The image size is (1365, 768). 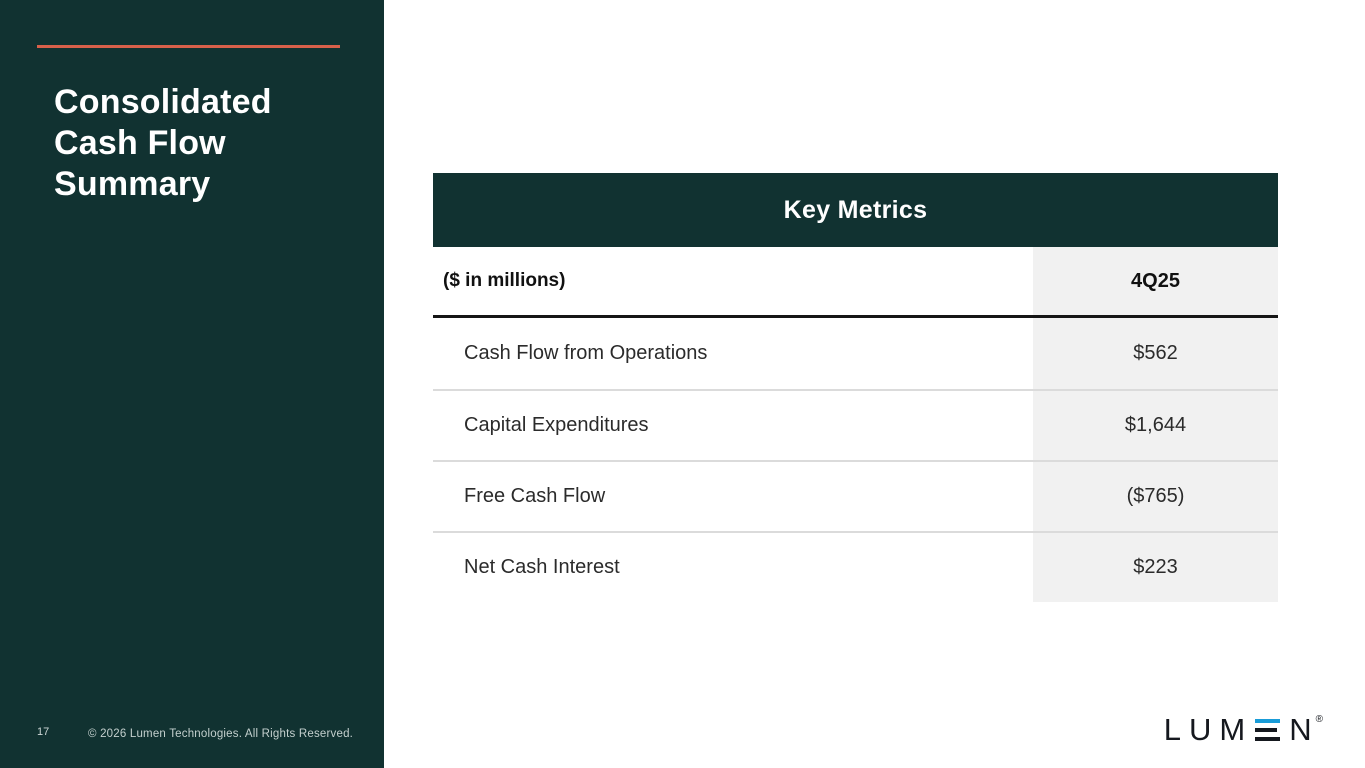 I want to click on registered-trademark: ®, so click(x=1319, y=719).